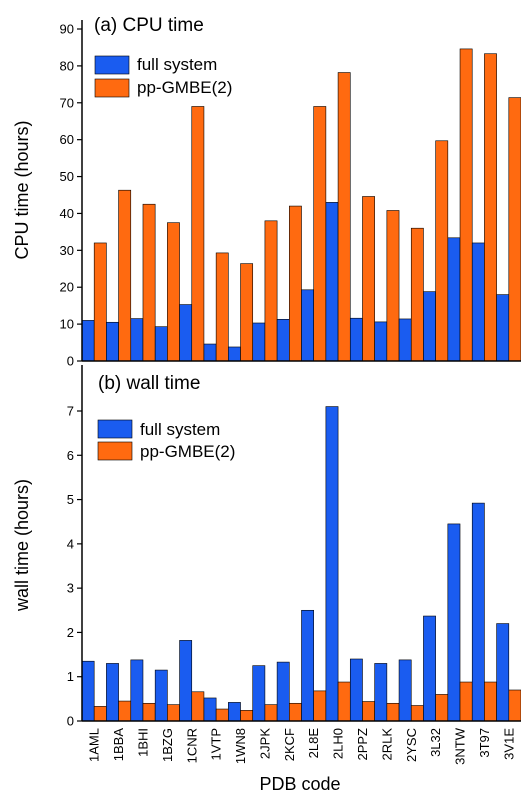 This screenshot has width=521, height=803. What do you see at coordinates (264, 743) in the screenshot?
I see `category-label-2JPK: 2JPK` at bounding box center [264, 743].